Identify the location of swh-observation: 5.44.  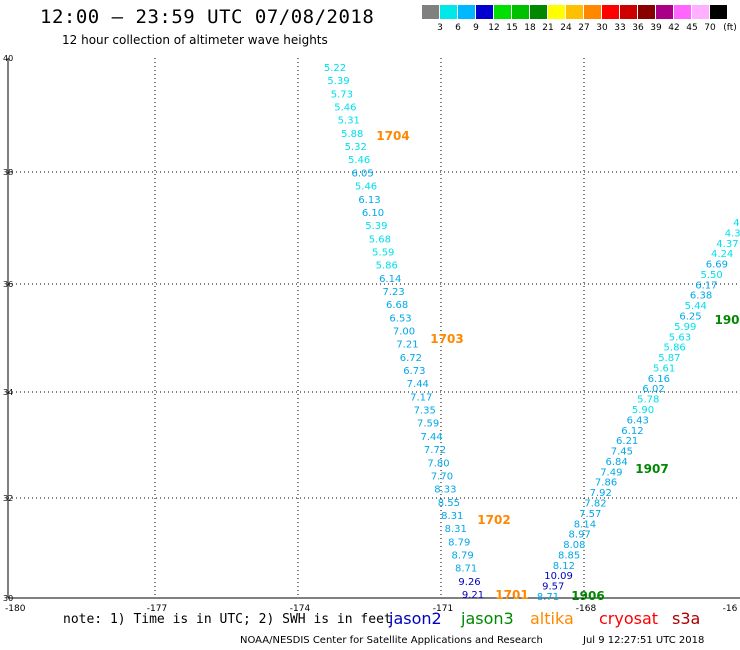
(696, 306).